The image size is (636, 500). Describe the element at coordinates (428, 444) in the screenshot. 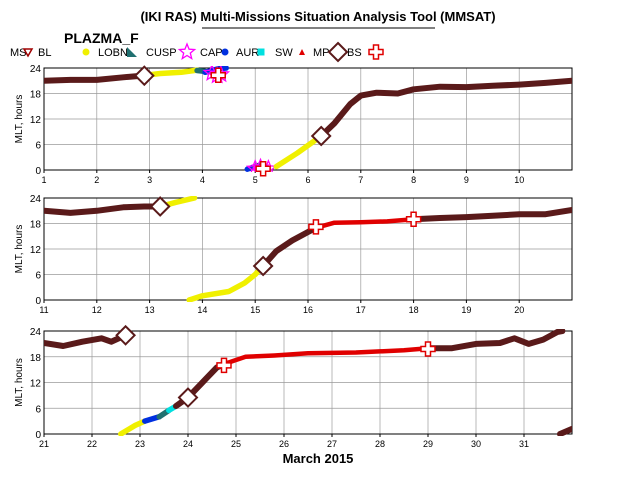

I see `x-tick-label: 29` at that location.